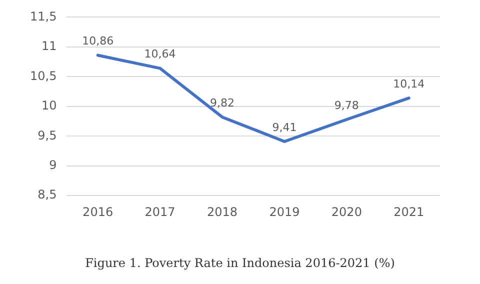  What do you see at coordinates (47, 195) in the screenshot?
I see `y-tick-label: 8,5` at bounding box center [47, 195].